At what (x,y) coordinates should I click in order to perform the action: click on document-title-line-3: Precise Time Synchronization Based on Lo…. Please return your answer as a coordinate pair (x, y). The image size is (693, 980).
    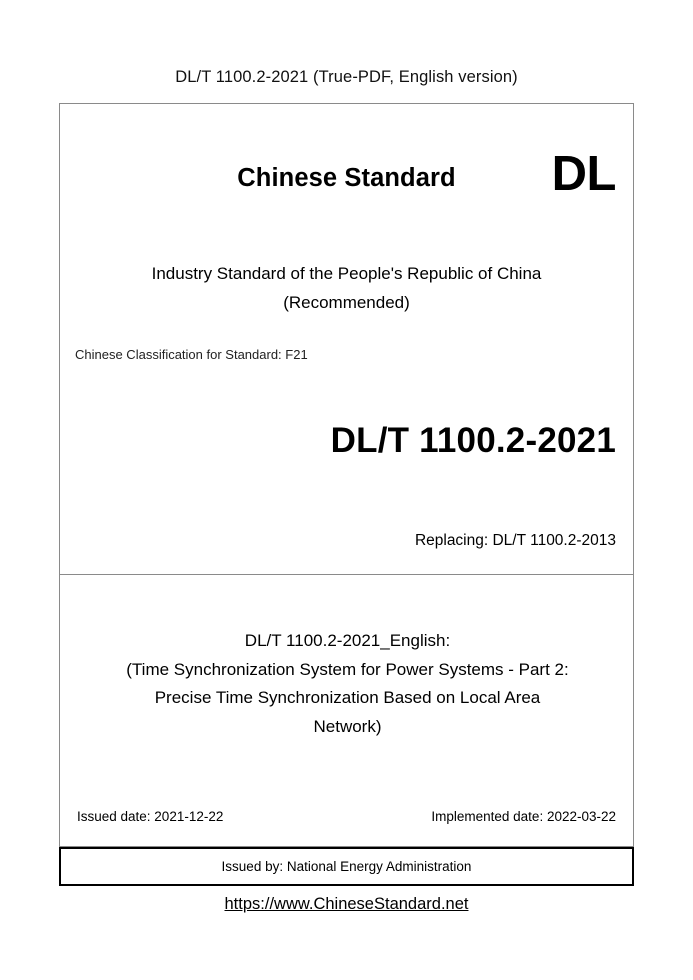
    Looking at the image, I should click on (347, 697).